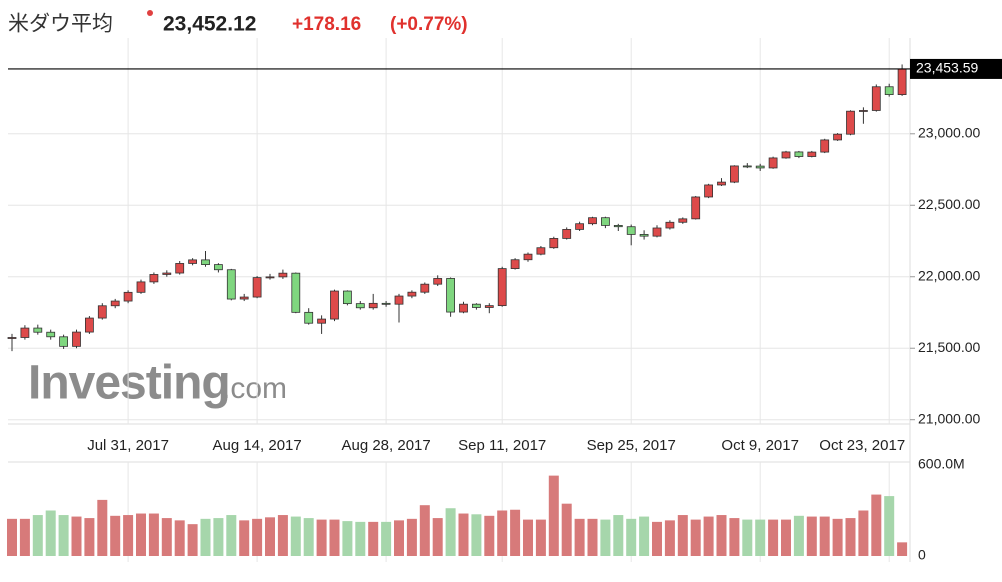  I want to click on x-tick-label: Jul 31, 2017, so click(128, 445).